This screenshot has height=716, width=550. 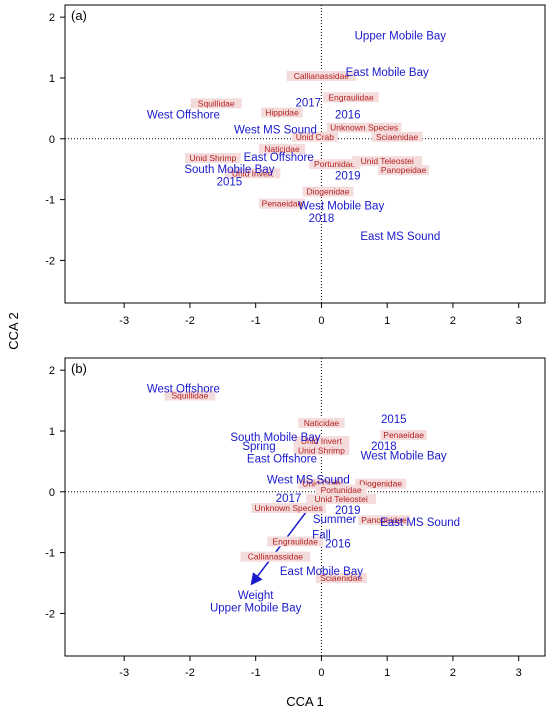 What do you see at coordinates (282, 112) in the screenshot?
I see `species-label-hippidae: Hippidae` at bounding box center [282, 112].